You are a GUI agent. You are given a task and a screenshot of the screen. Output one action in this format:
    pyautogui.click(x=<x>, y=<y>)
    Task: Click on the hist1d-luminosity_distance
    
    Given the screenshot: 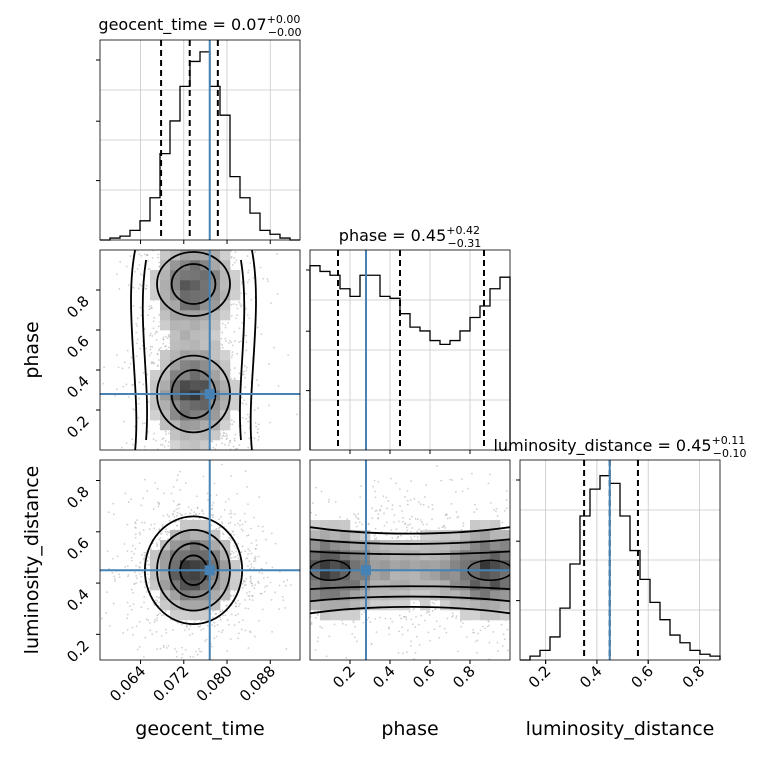 What is the action you would take?
    pyautogui.click(x=618, y=561)
    